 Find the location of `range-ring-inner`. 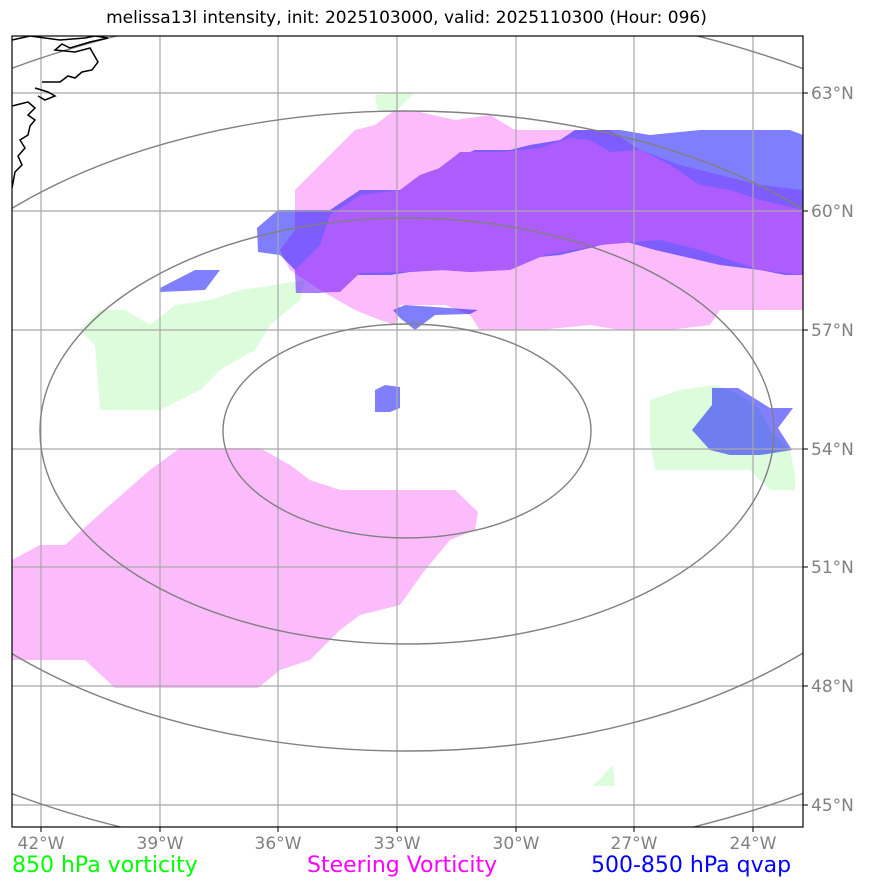

range-ring-inner is located at coordinates (407, 431).